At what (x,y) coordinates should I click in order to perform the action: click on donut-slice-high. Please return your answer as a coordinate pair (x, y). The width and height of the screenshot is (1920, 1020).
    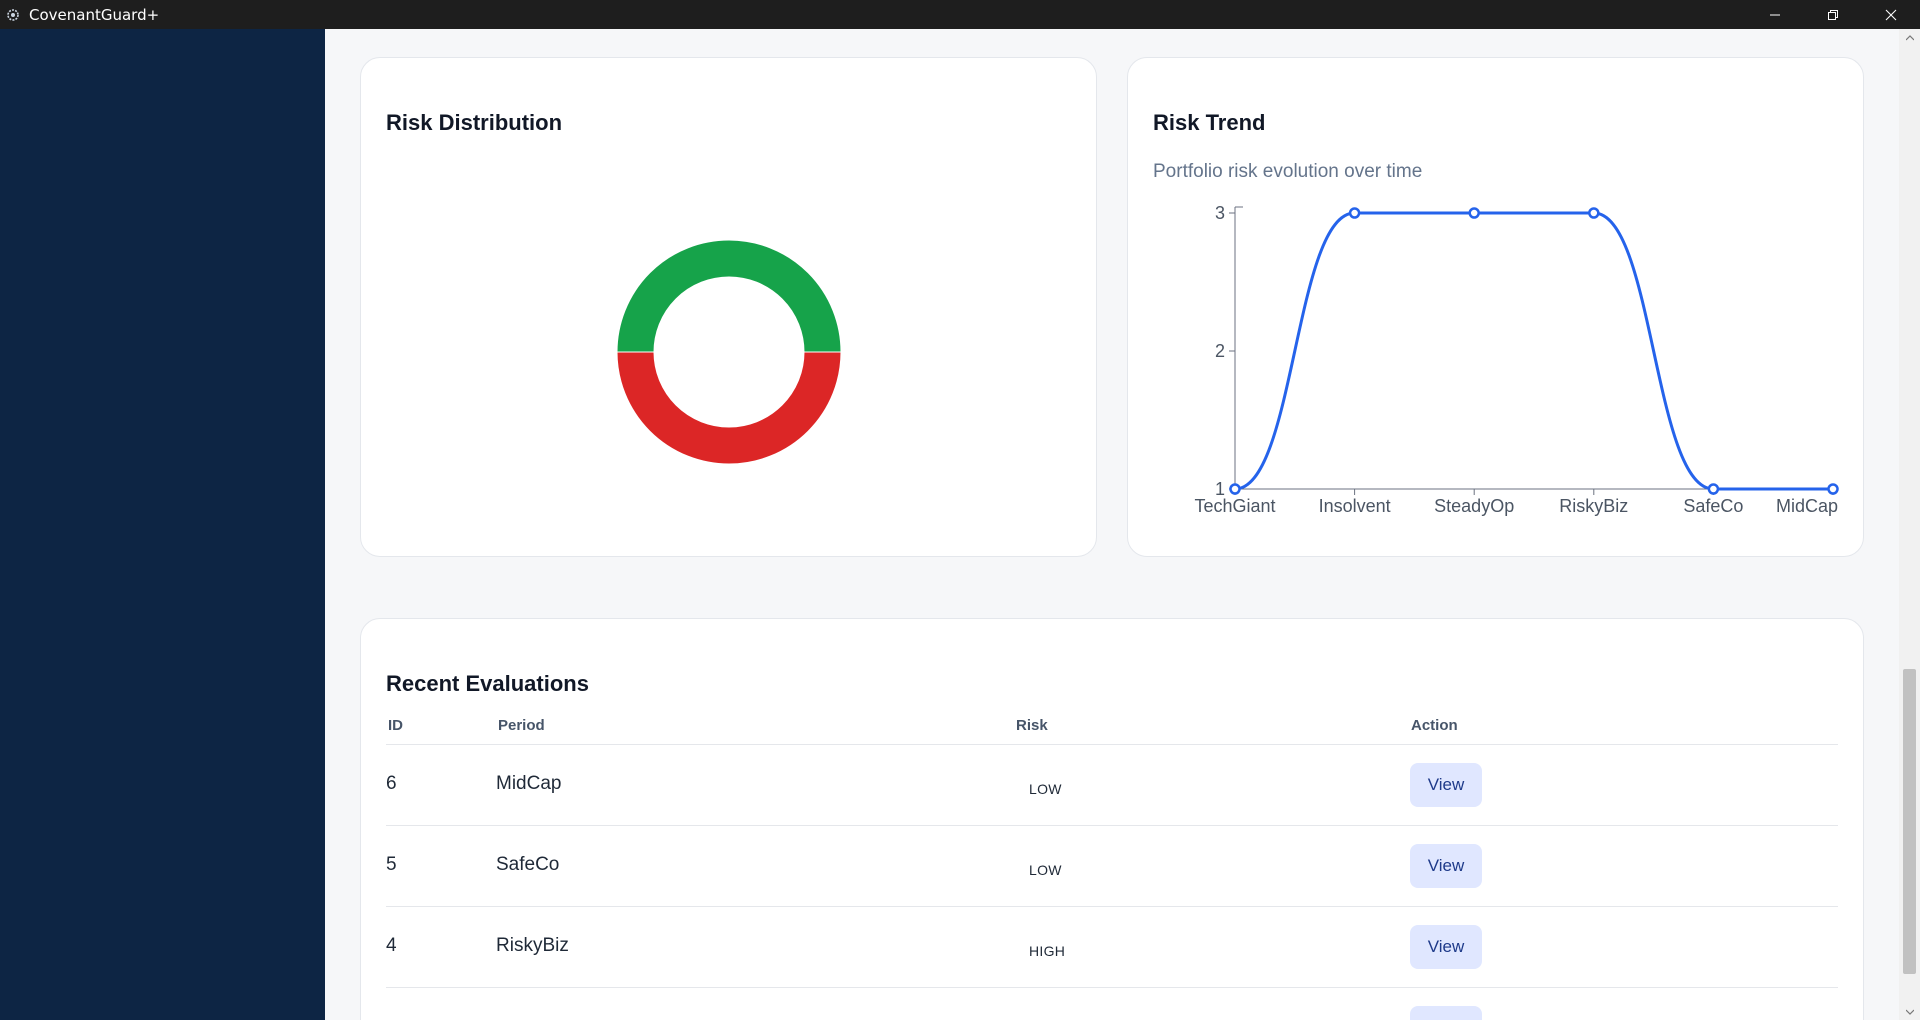
    Looking at the image, I should click on (729, 408).